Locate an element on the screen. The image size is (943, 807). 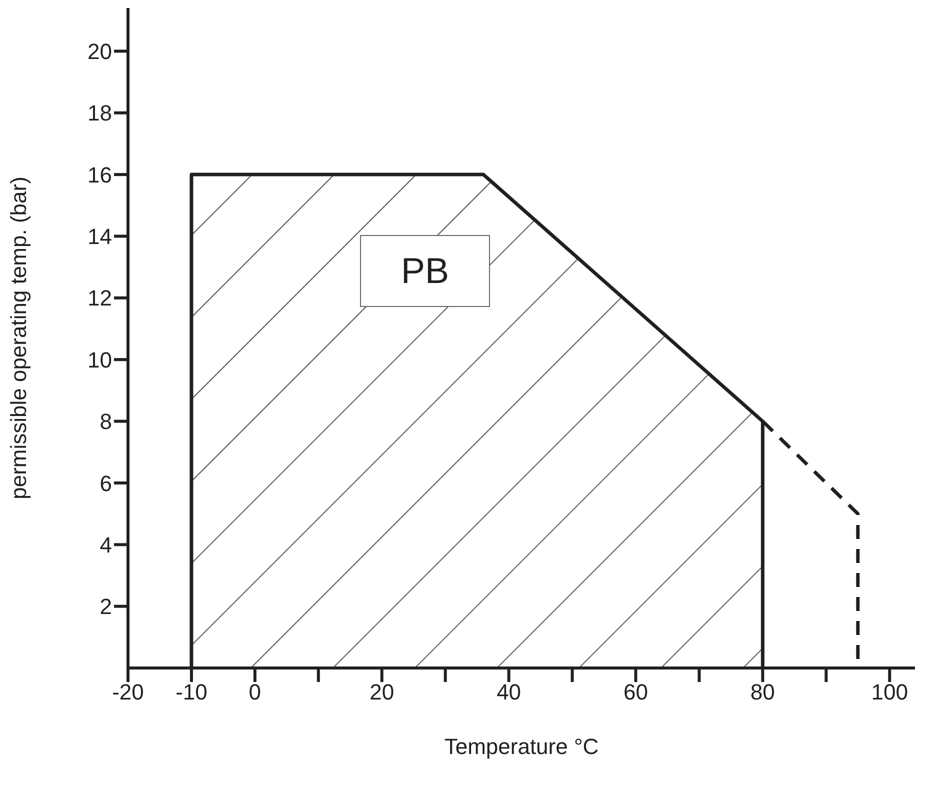
y-tick-label: 12 is located at coordinates (100, 298).